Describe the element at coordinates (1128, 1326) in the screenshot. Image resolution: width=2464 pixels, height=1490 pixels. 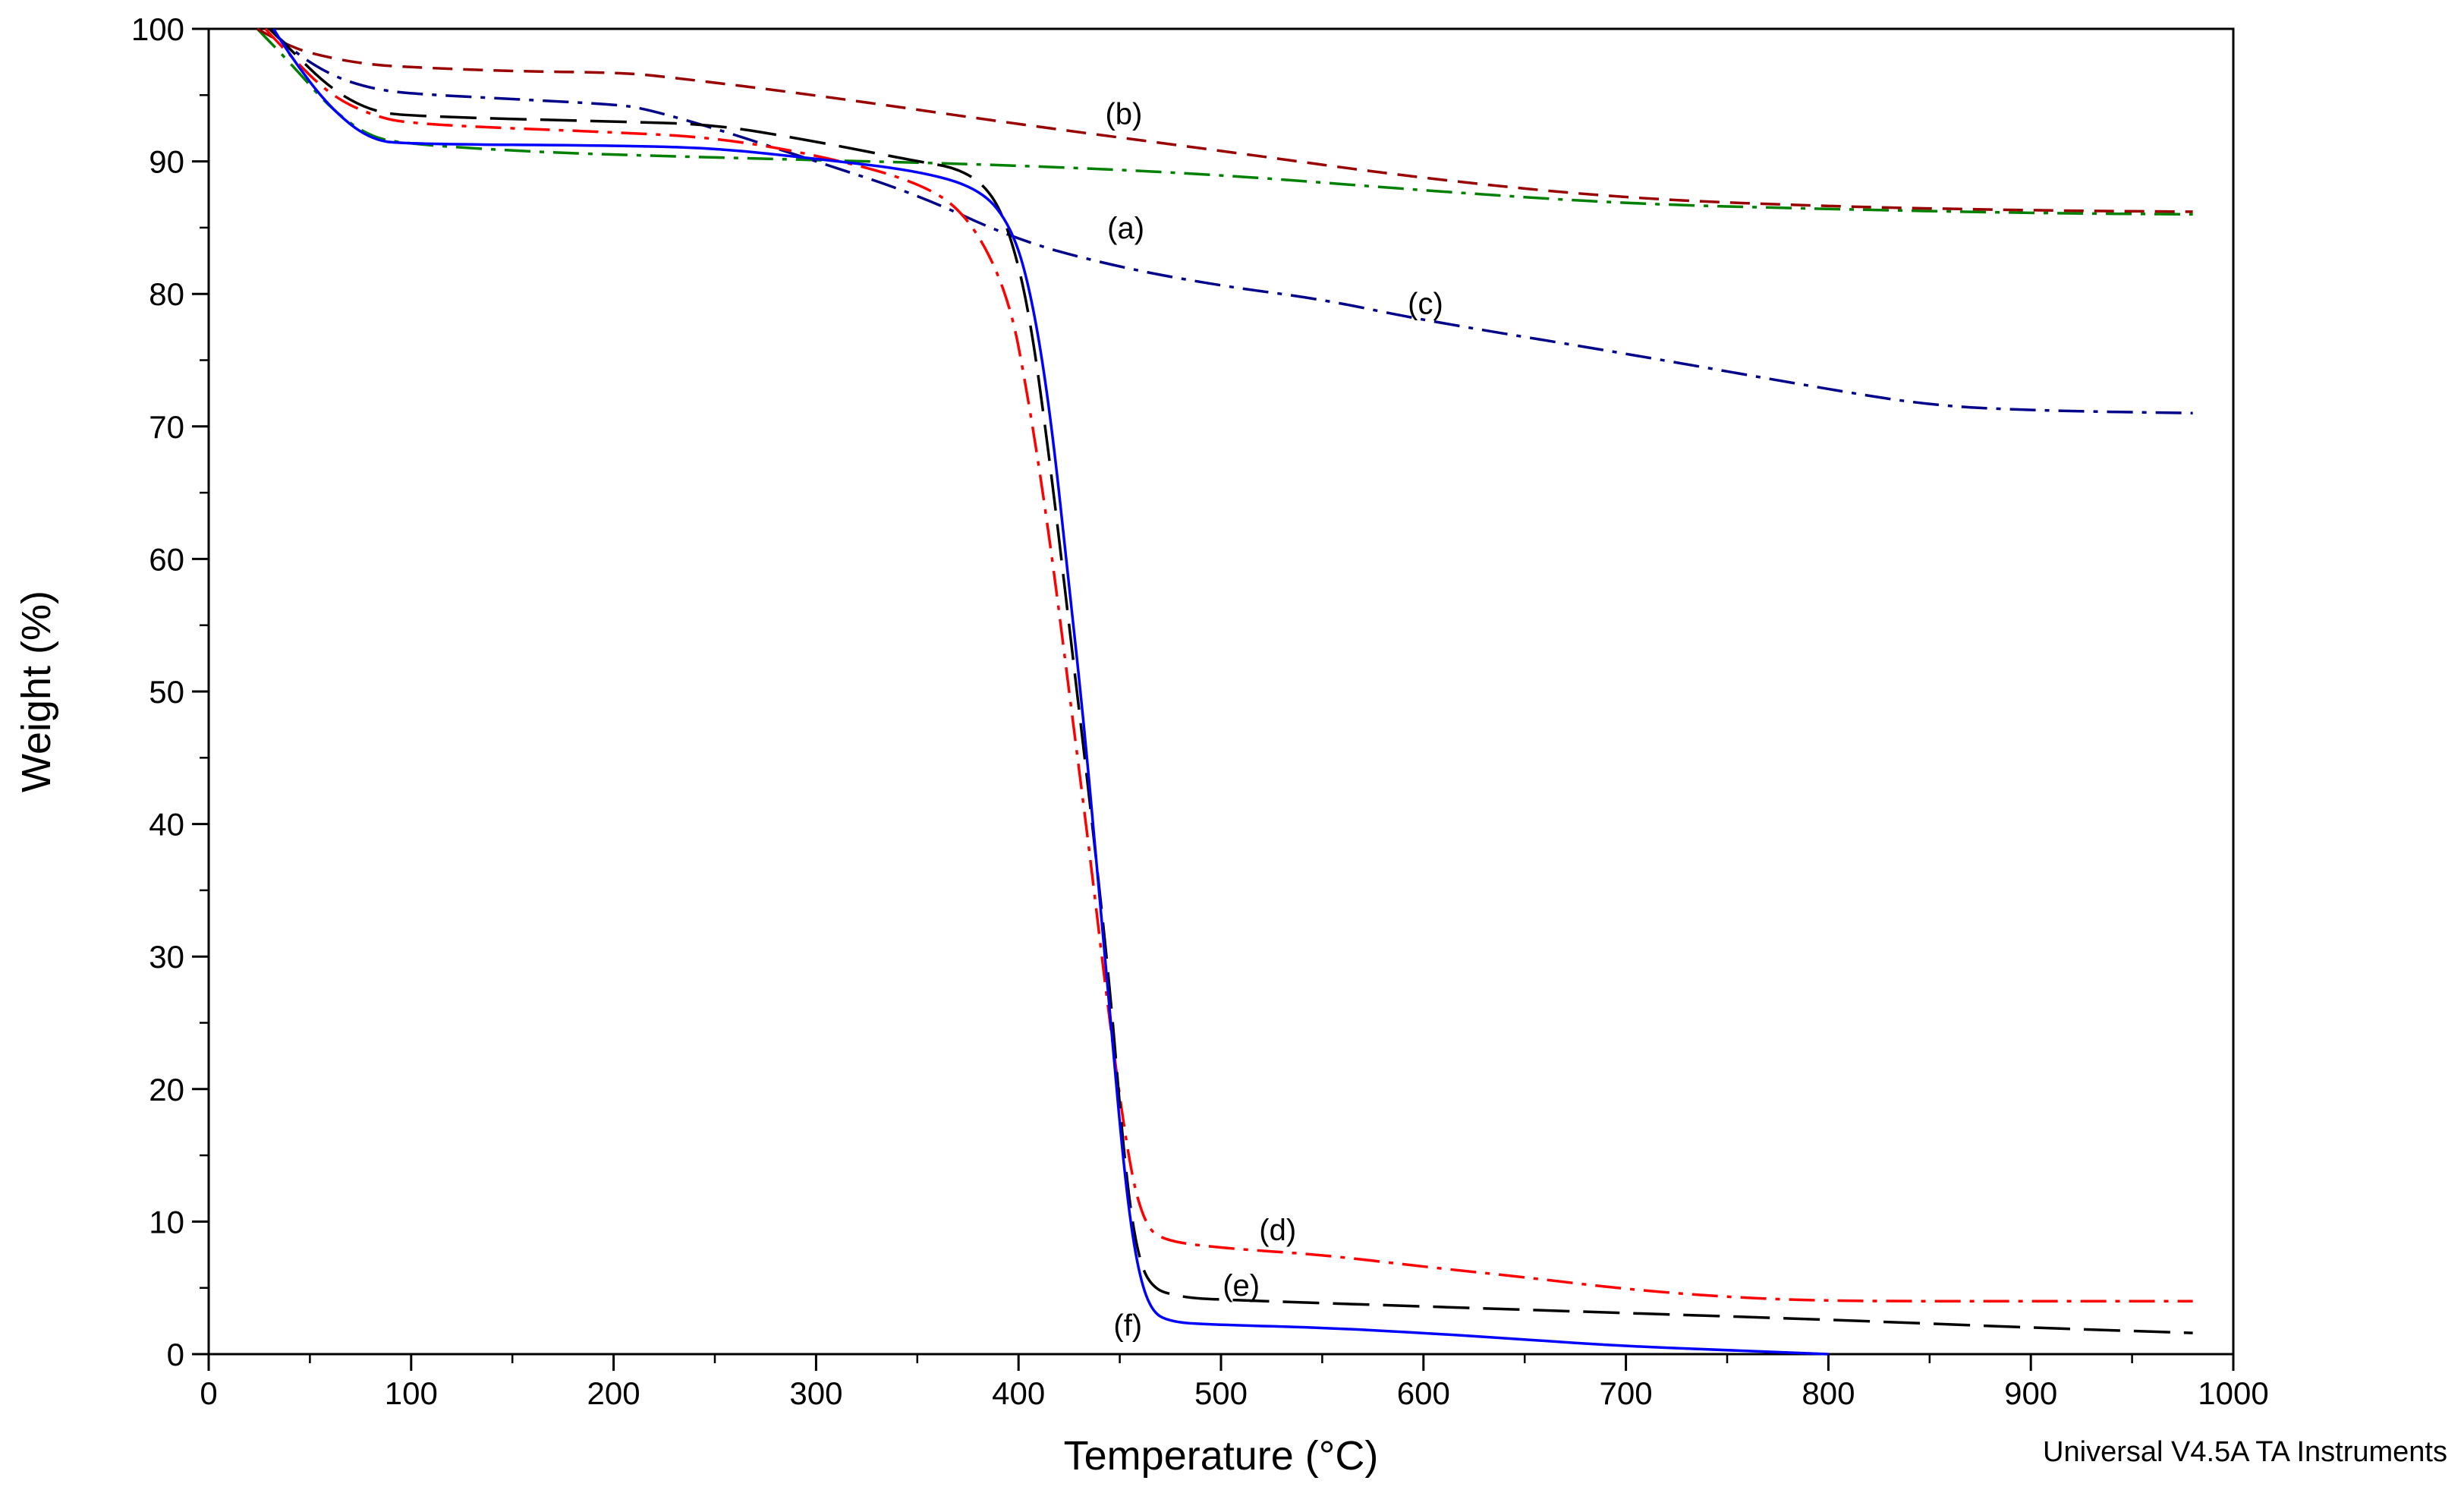
I see `series-label-f: (f)` at that location.